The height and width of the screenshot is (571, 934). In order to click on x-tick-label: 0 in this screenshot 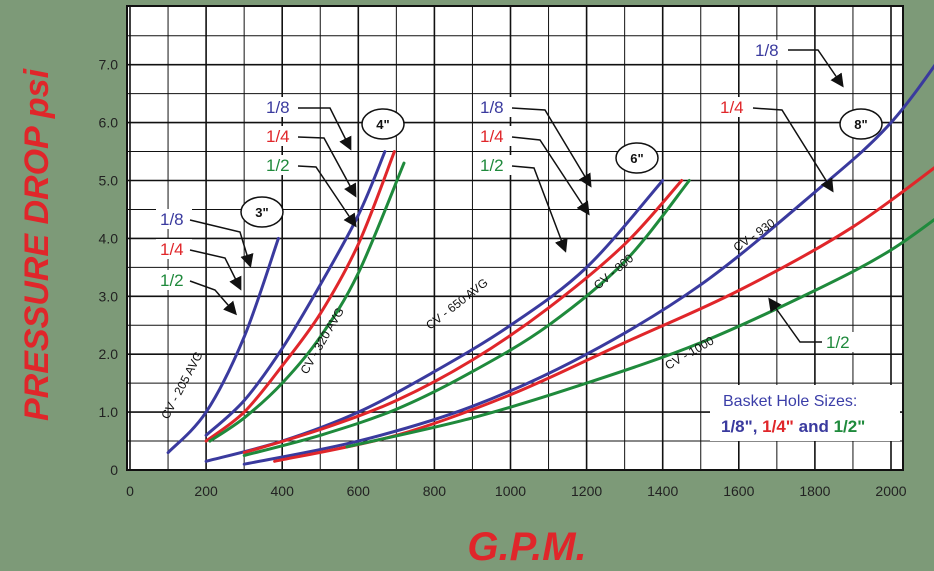, I will do `click(130, 491)`.